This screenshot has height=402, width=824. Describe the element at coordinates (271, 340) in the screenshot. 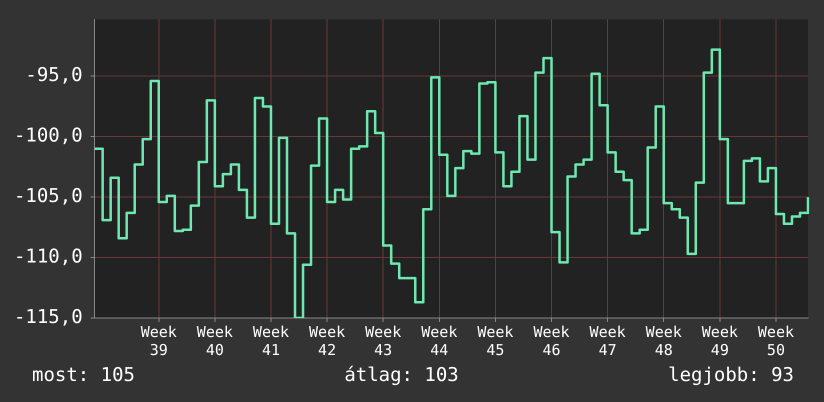

I see `x-tick-label: Week 41` at that location.